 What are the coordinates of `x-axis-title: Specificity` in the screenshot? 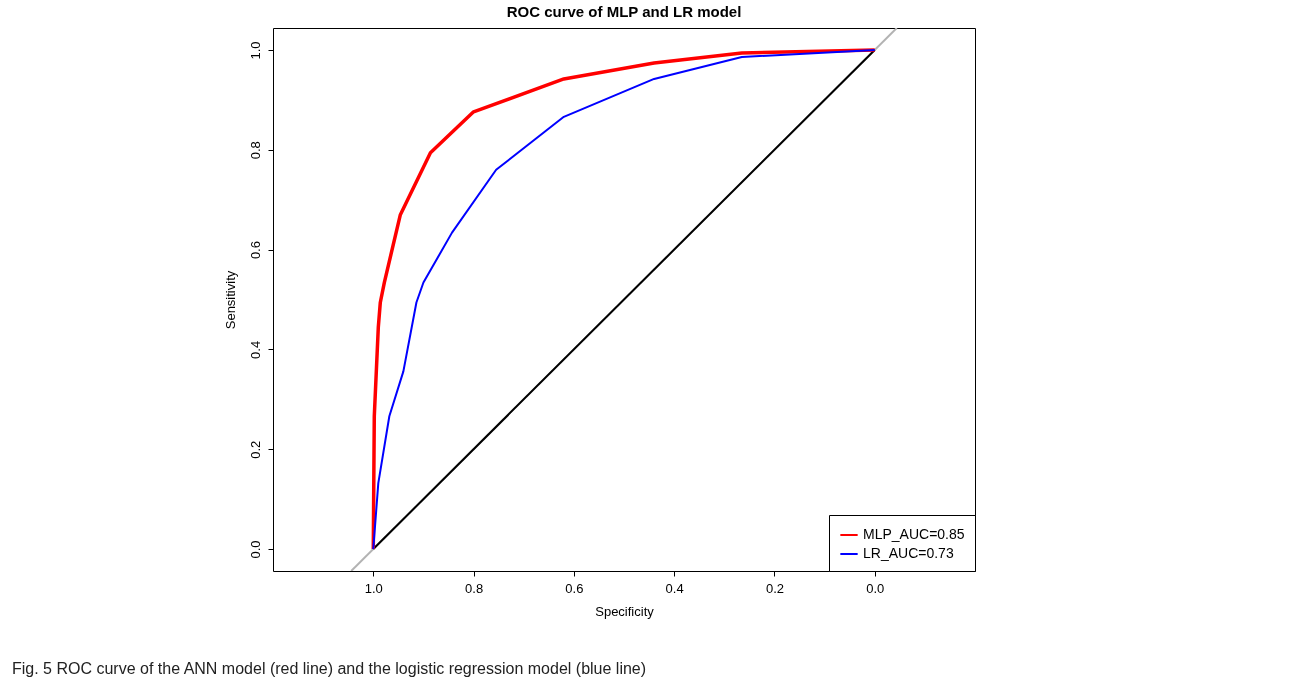 It's located at (625, 611).